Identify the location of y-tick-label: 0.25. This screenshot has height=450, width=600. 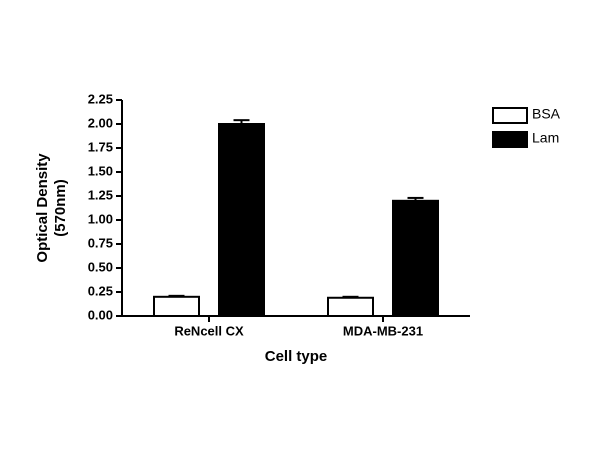
(100, 290).